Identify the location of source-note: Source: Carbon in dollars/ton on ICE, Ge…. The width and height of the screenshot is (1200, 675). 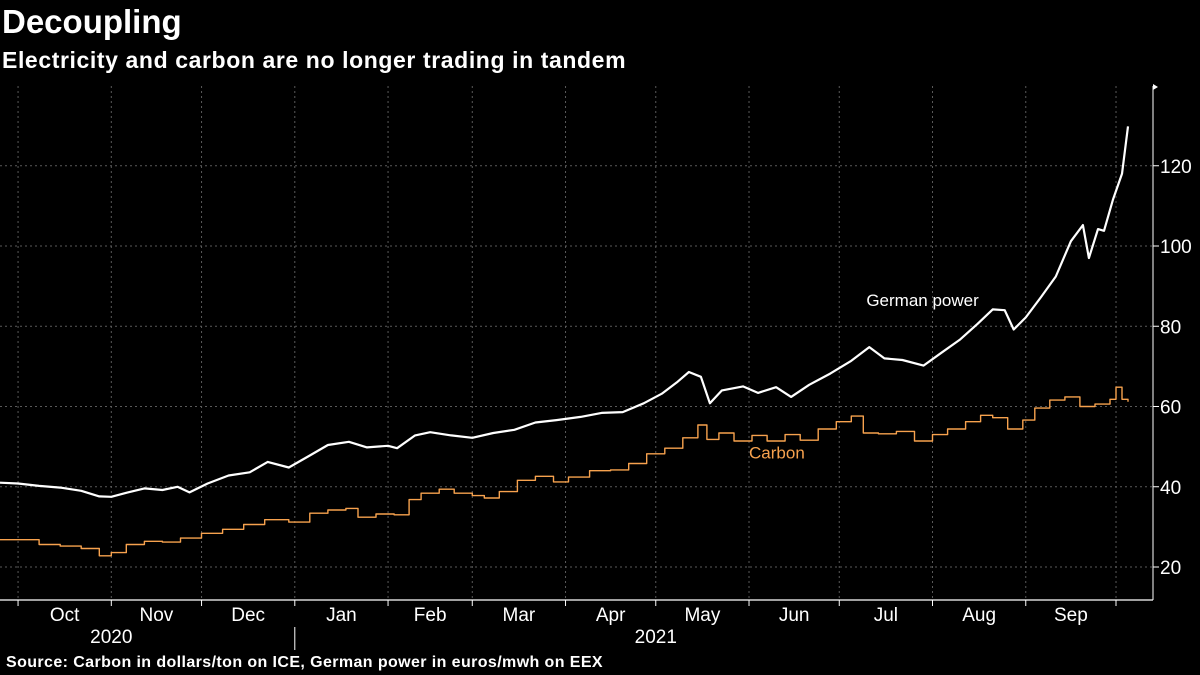
(304, 662).